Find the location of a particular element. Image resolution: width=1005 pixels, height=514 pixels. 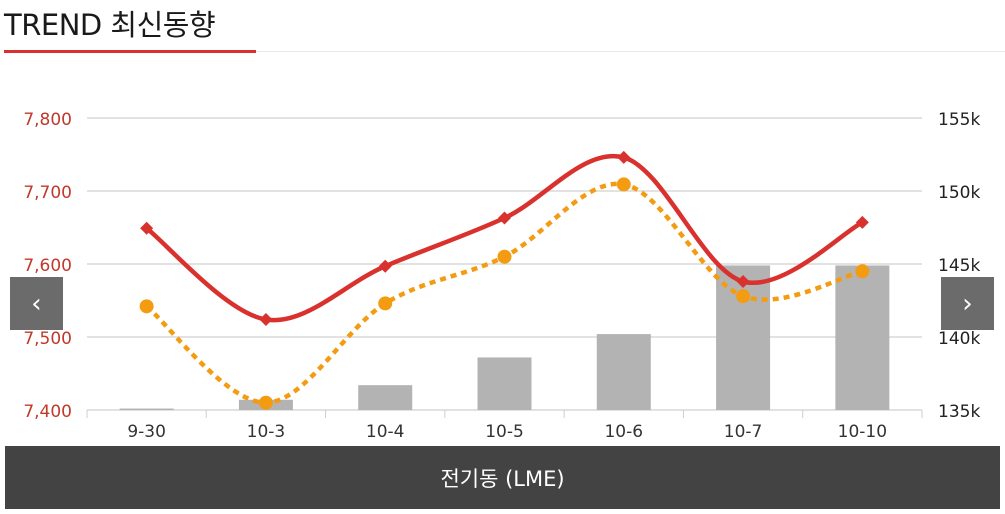

x-axis-tick-label: 10-5 is located at coordinates (504, 432).